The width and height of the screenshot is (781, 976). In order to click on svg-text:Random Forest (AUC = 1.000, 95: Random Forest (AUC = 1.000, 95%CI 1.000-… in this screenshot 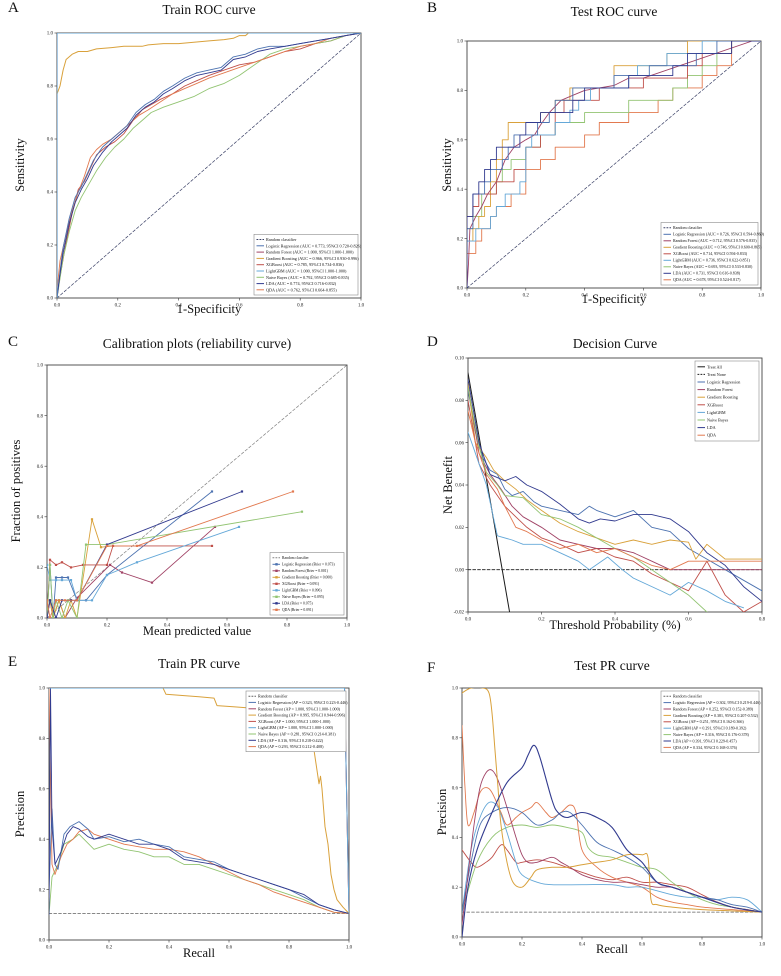, I will do `click(310, 253)`.